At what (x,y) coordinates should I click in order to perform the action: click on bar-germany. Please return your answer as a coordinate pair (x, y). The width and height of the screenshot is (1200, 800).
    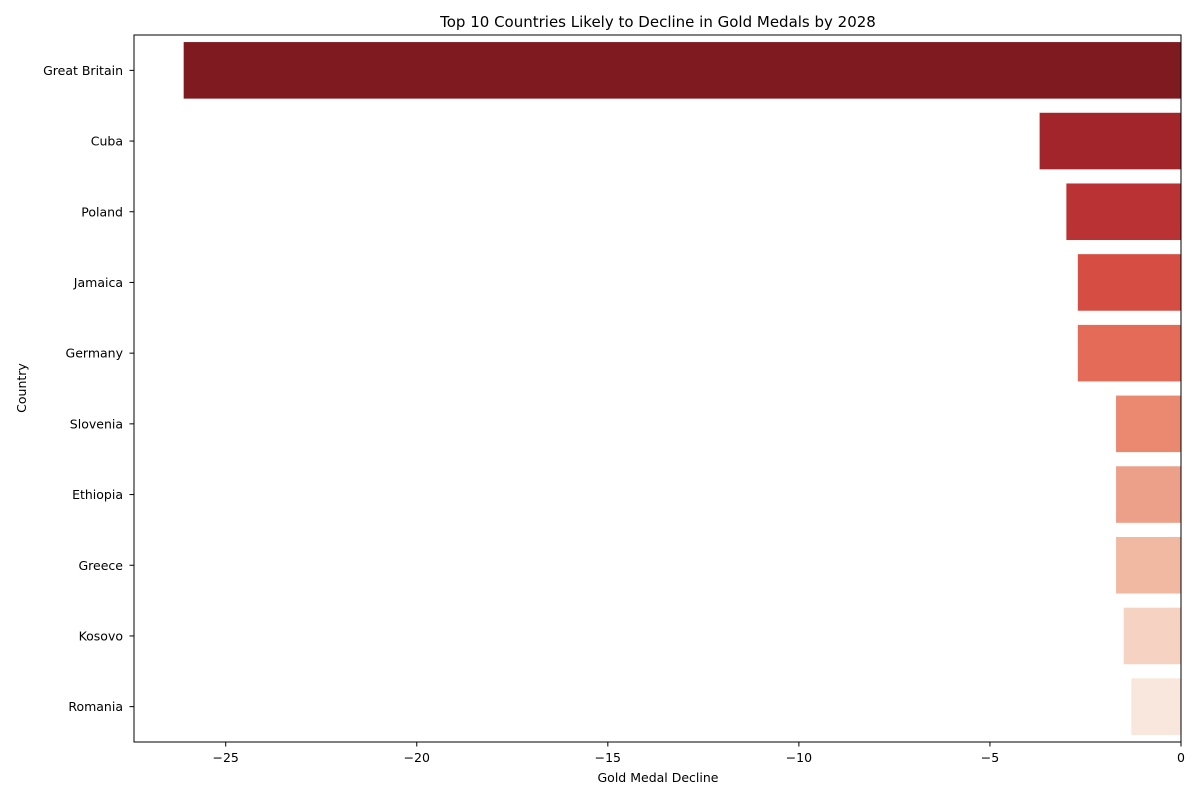
    Looking at the image, I should click on (1129, 353).